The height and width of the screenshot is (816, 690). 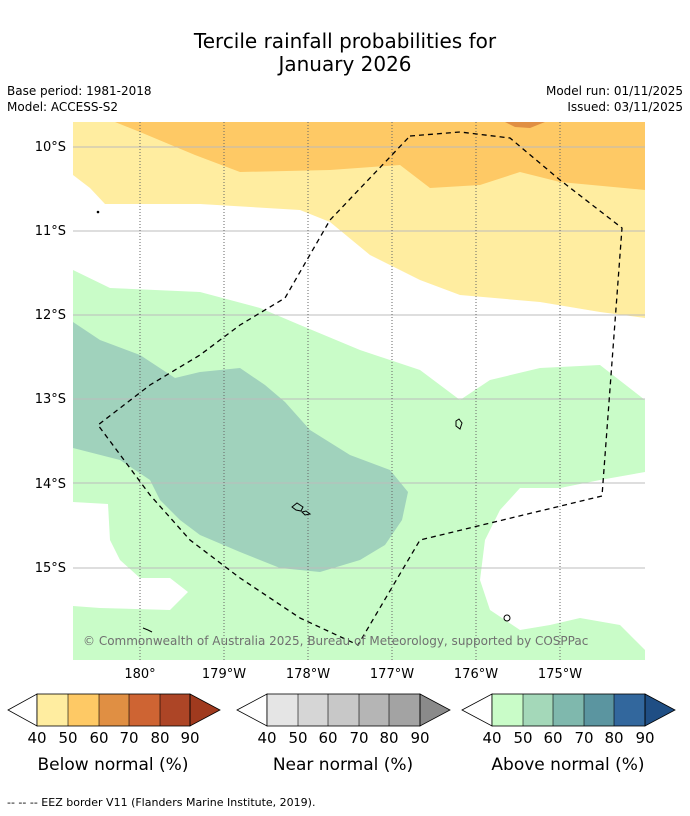 What do you see at coordinates (419, 738) in the screenshot?
I see `near-tick-90: 90` at bounding box center [419, 738].